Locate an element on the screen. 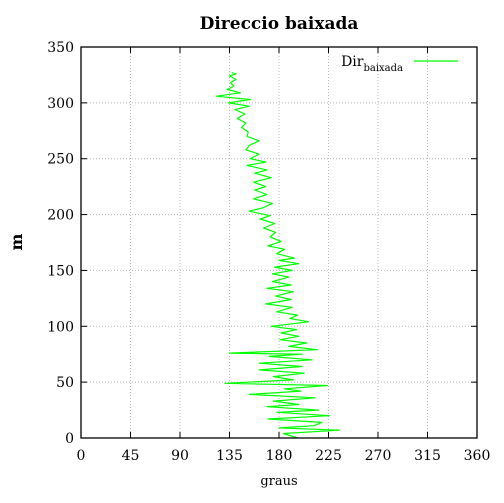 The width and height of the screenshot is (504, 503). y-tick-label: 200 is located at coordinates (60, 216).